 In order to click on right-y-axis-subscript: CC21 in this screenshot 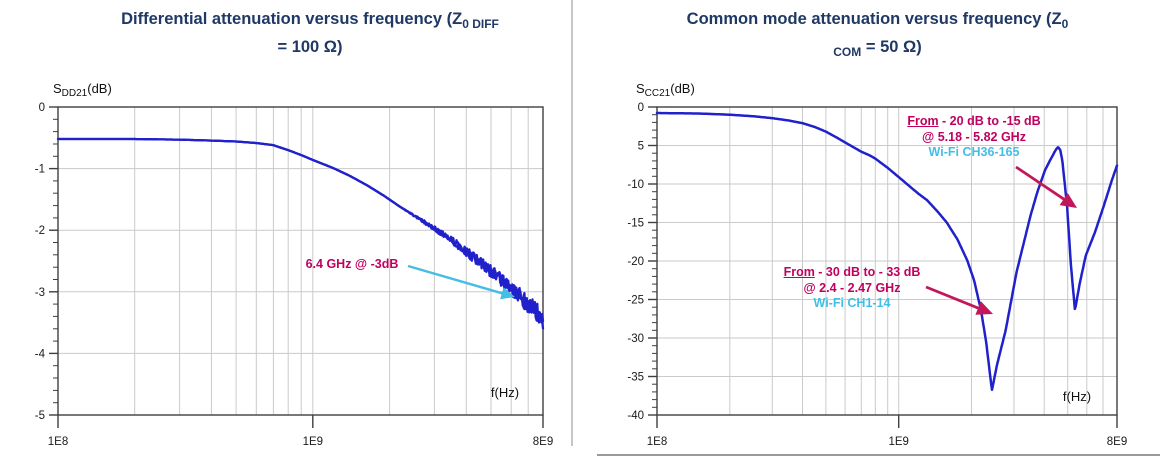, I will do `click(657, 93)`.